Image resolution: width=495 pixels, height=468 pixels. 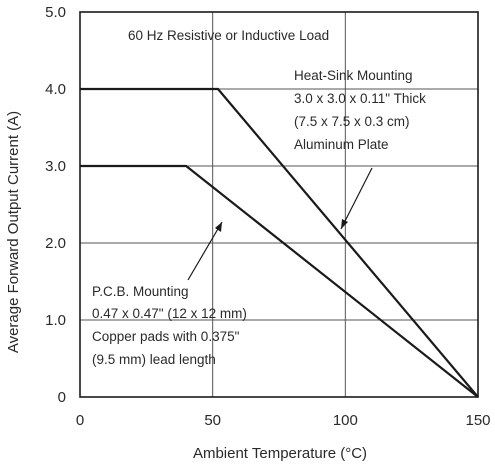 I want to click on pcb-line-2: 0.47 x 0.47" (12 x 12 mm), so click(x=169, y=313).